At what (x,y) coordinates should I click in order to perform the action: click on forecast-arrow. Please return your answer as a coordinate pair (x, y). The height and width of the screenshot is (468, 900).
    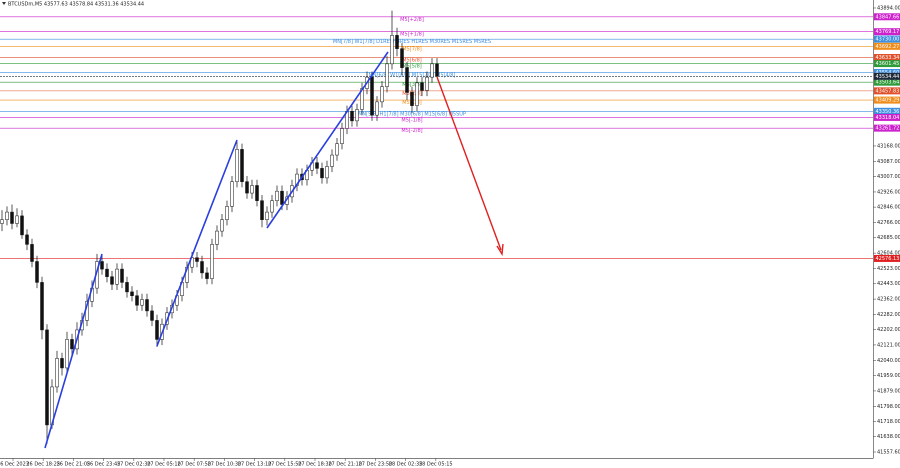
    Looking at the image, I should click on (469, 163).